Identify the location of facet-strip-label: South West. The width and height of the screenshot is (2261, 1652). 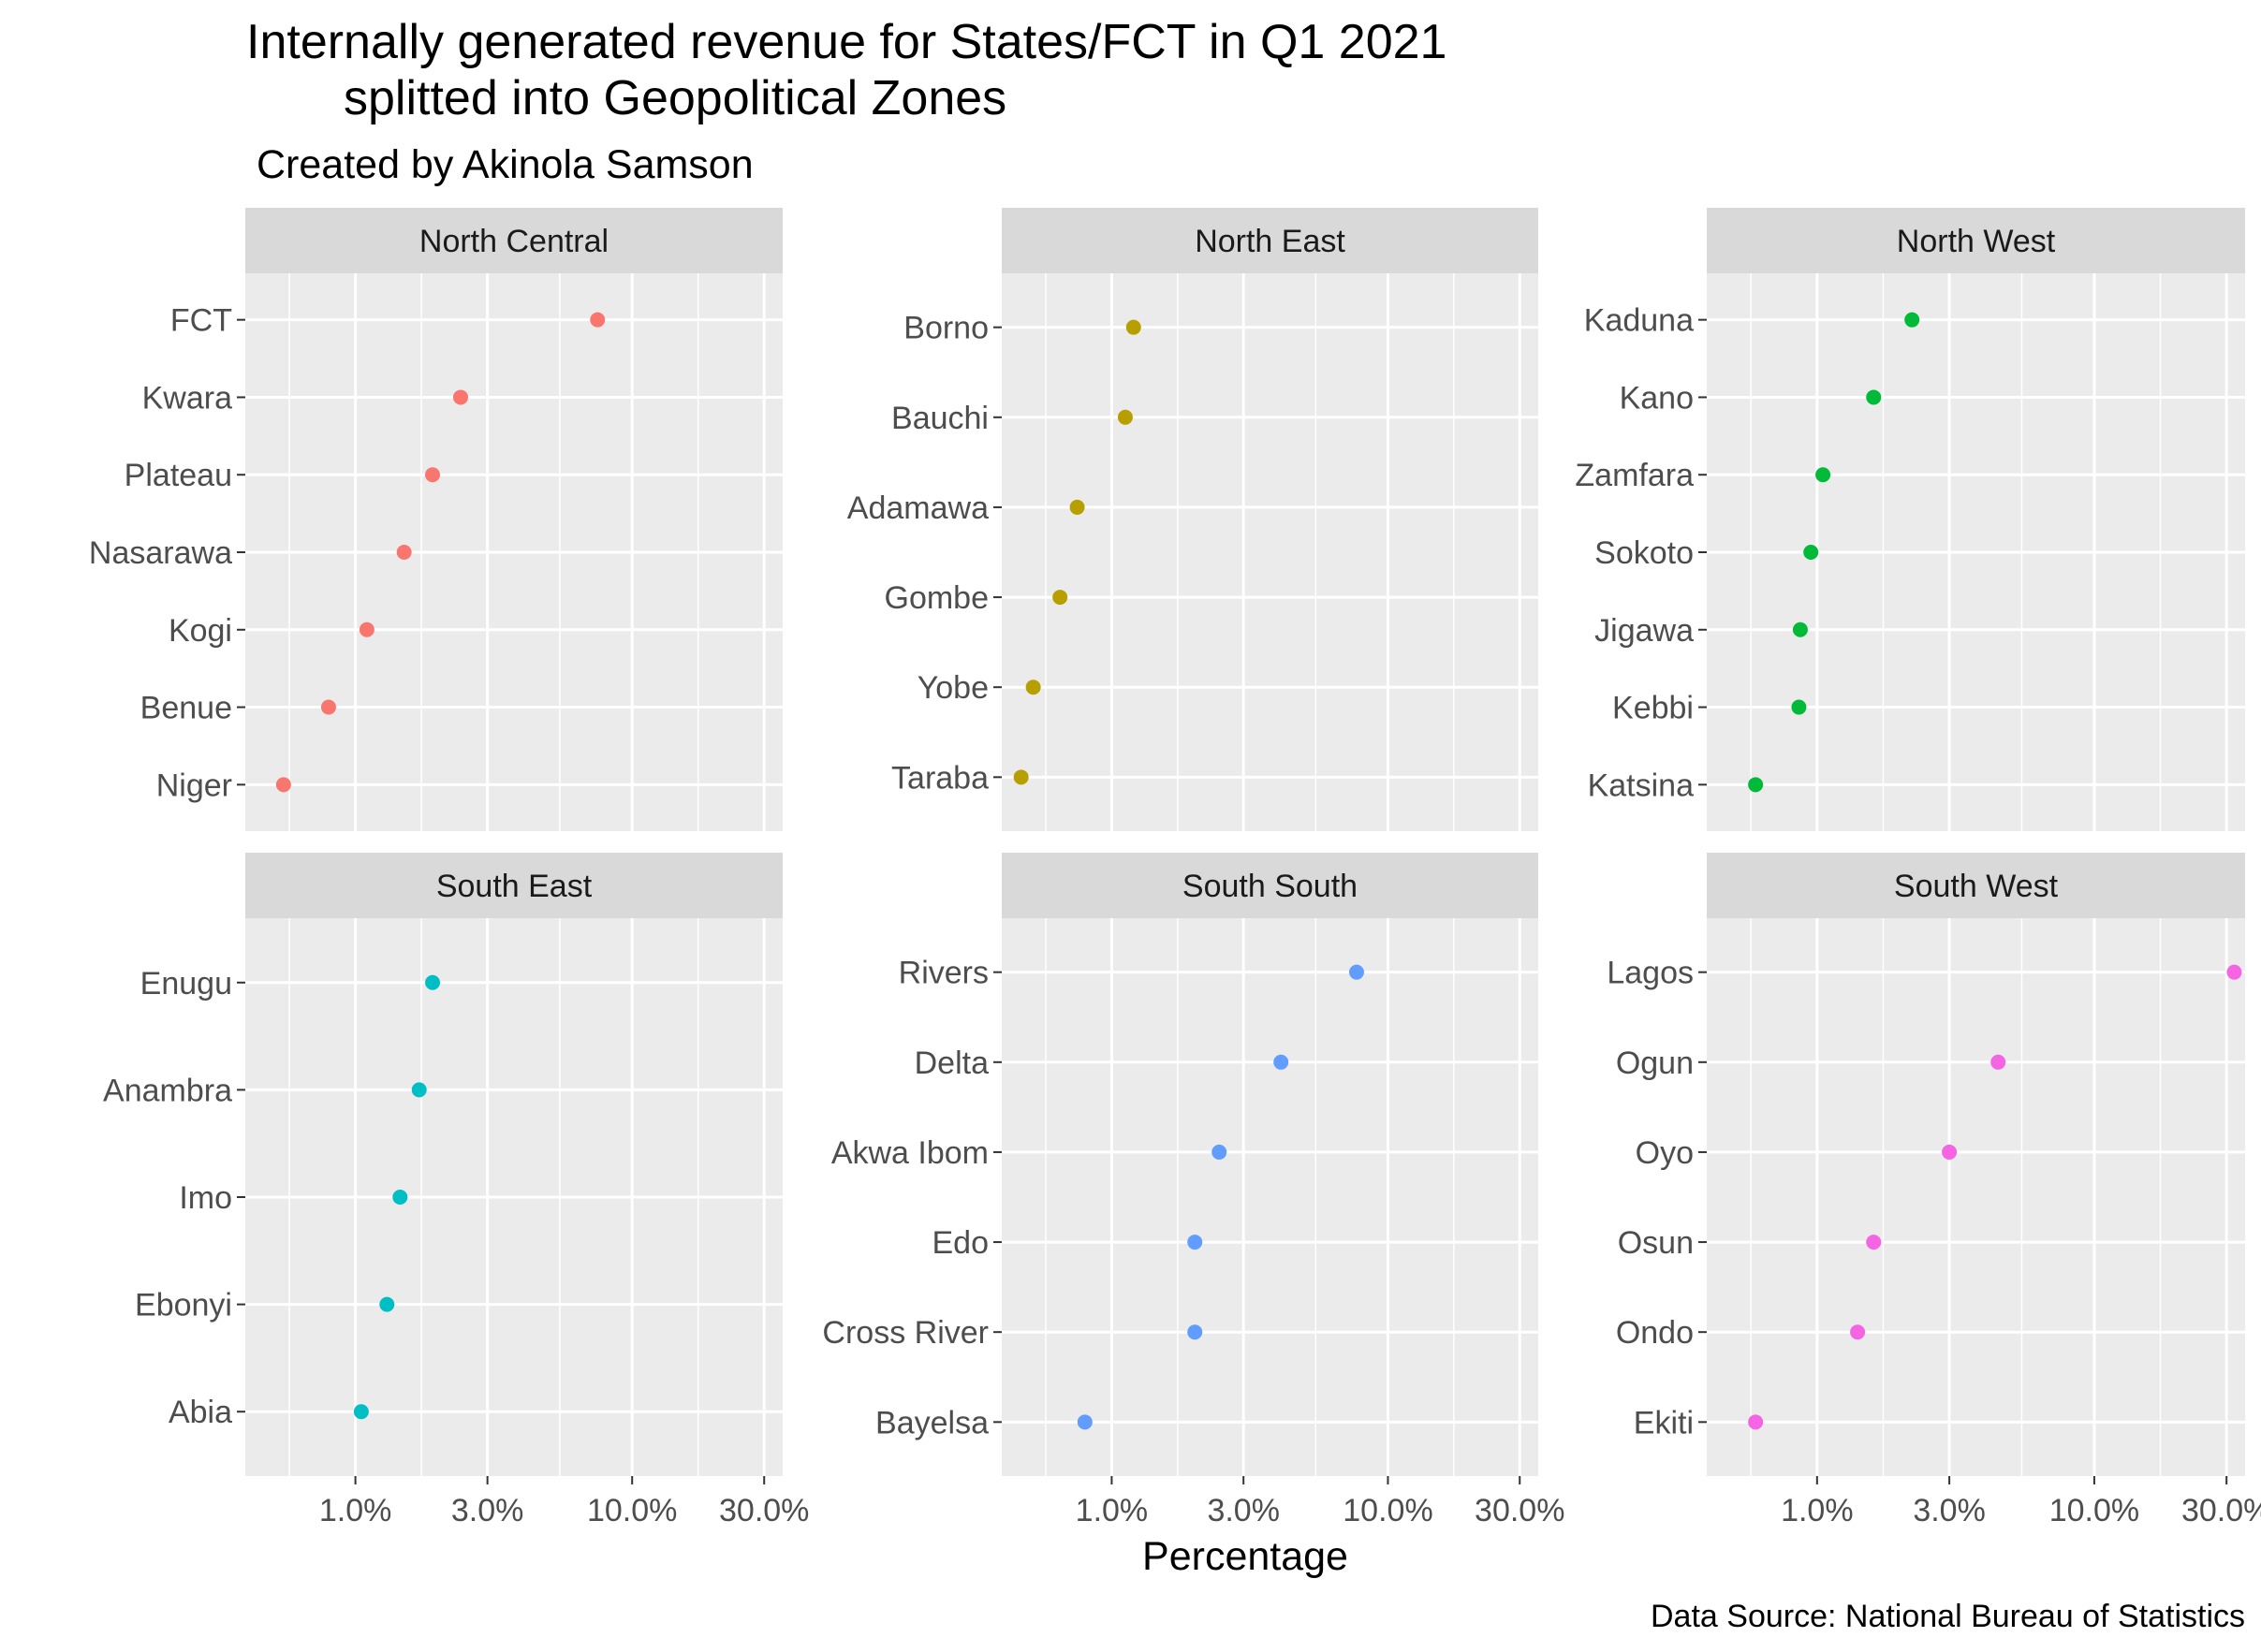
(1976, 887).